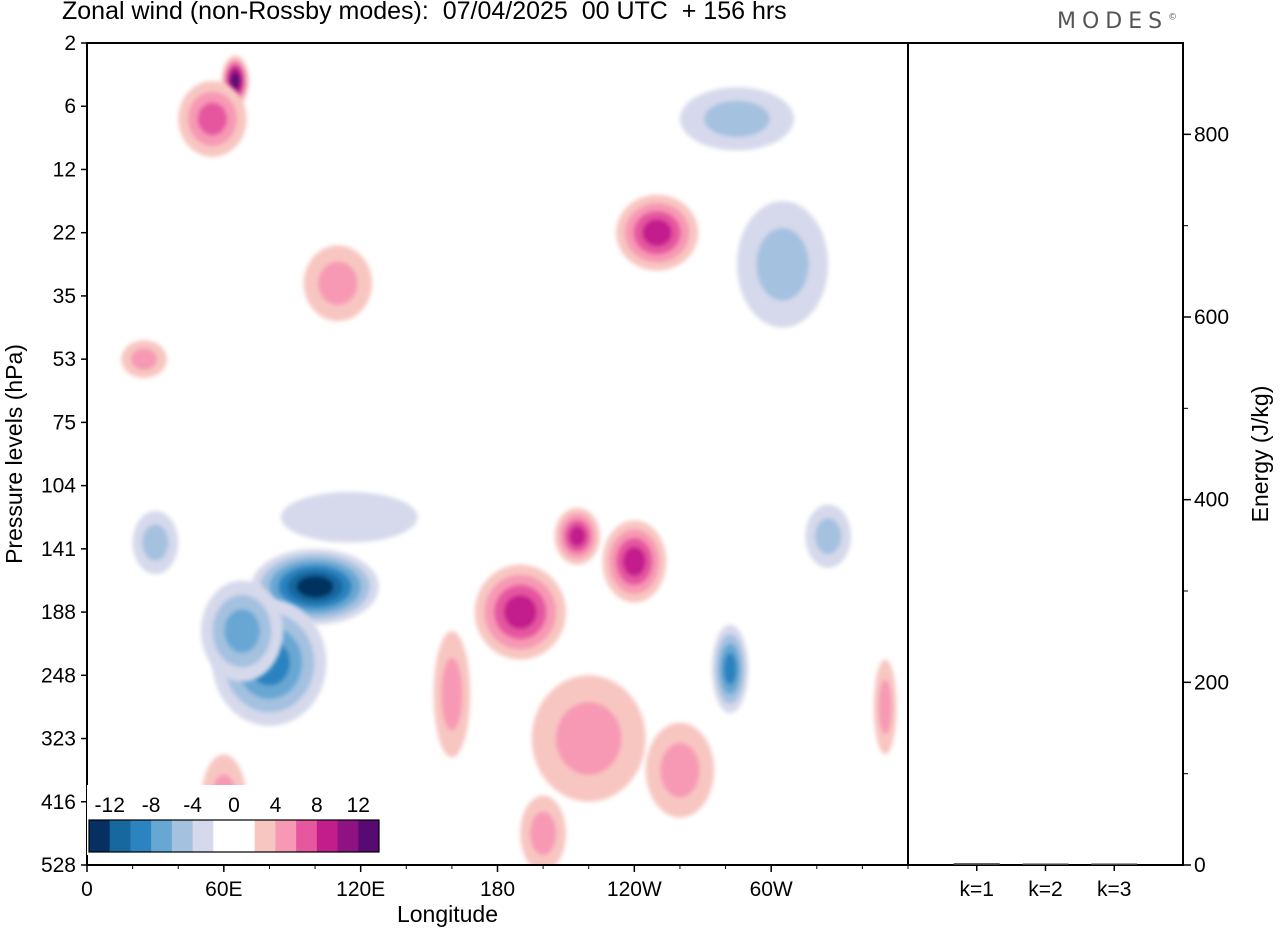  What do you see at coordinates (70, 43) in the screenshot?
I see `y-tick-label: 2` at bounding box center [70, 43].